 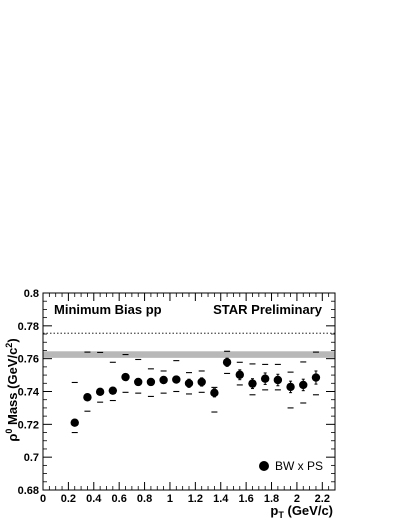 I want to click on y-tick-label: 0.68, so click(x=28, y=491).